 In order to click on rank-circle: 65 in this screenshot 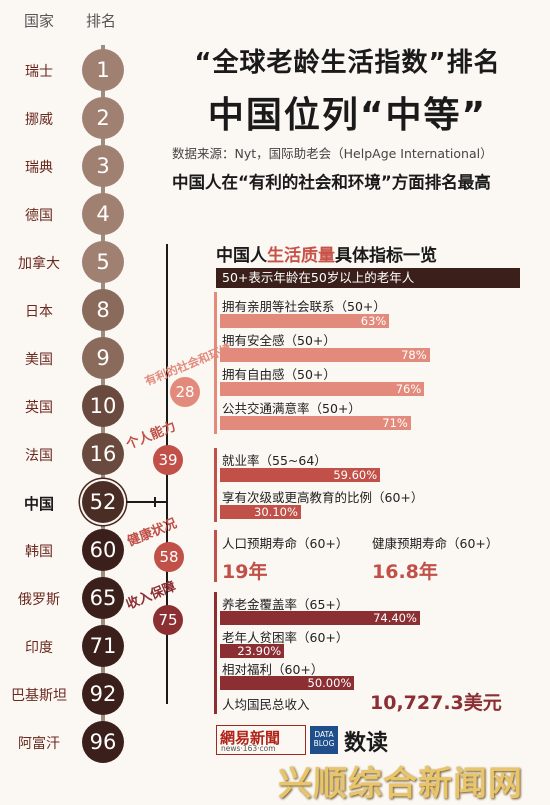, I will do `click(103, 598)`.